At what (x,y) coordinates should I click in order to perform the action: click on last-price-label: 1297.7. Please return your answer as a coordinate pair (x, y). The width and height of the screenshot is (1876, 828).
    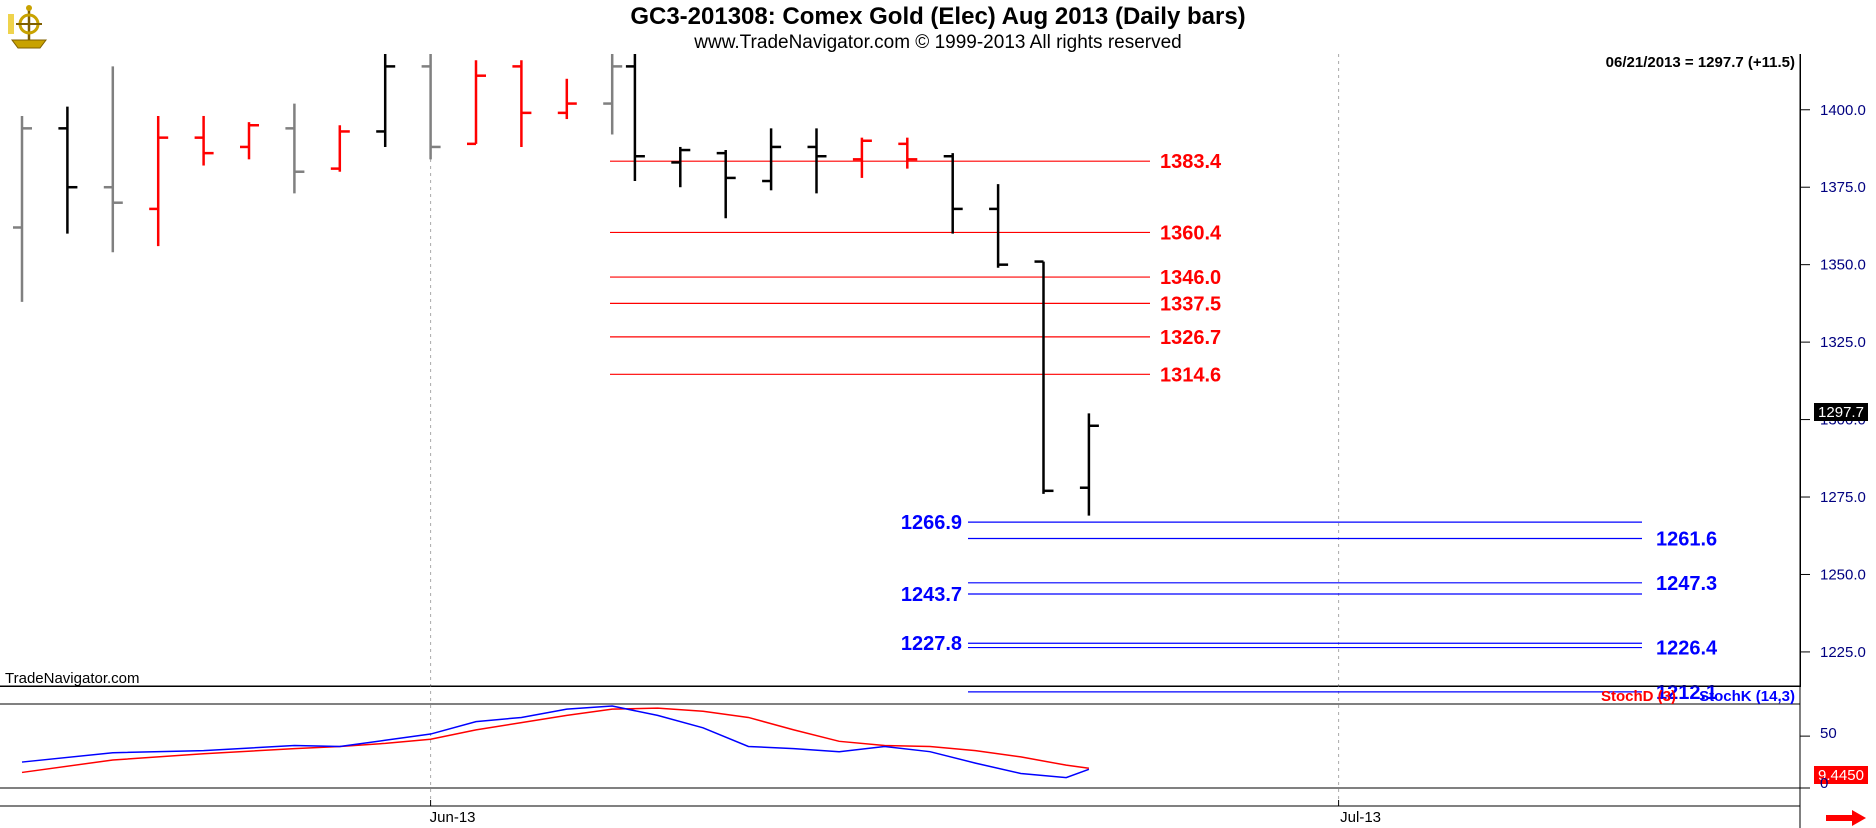
    Looking at the image, I should click on (1841, 412).